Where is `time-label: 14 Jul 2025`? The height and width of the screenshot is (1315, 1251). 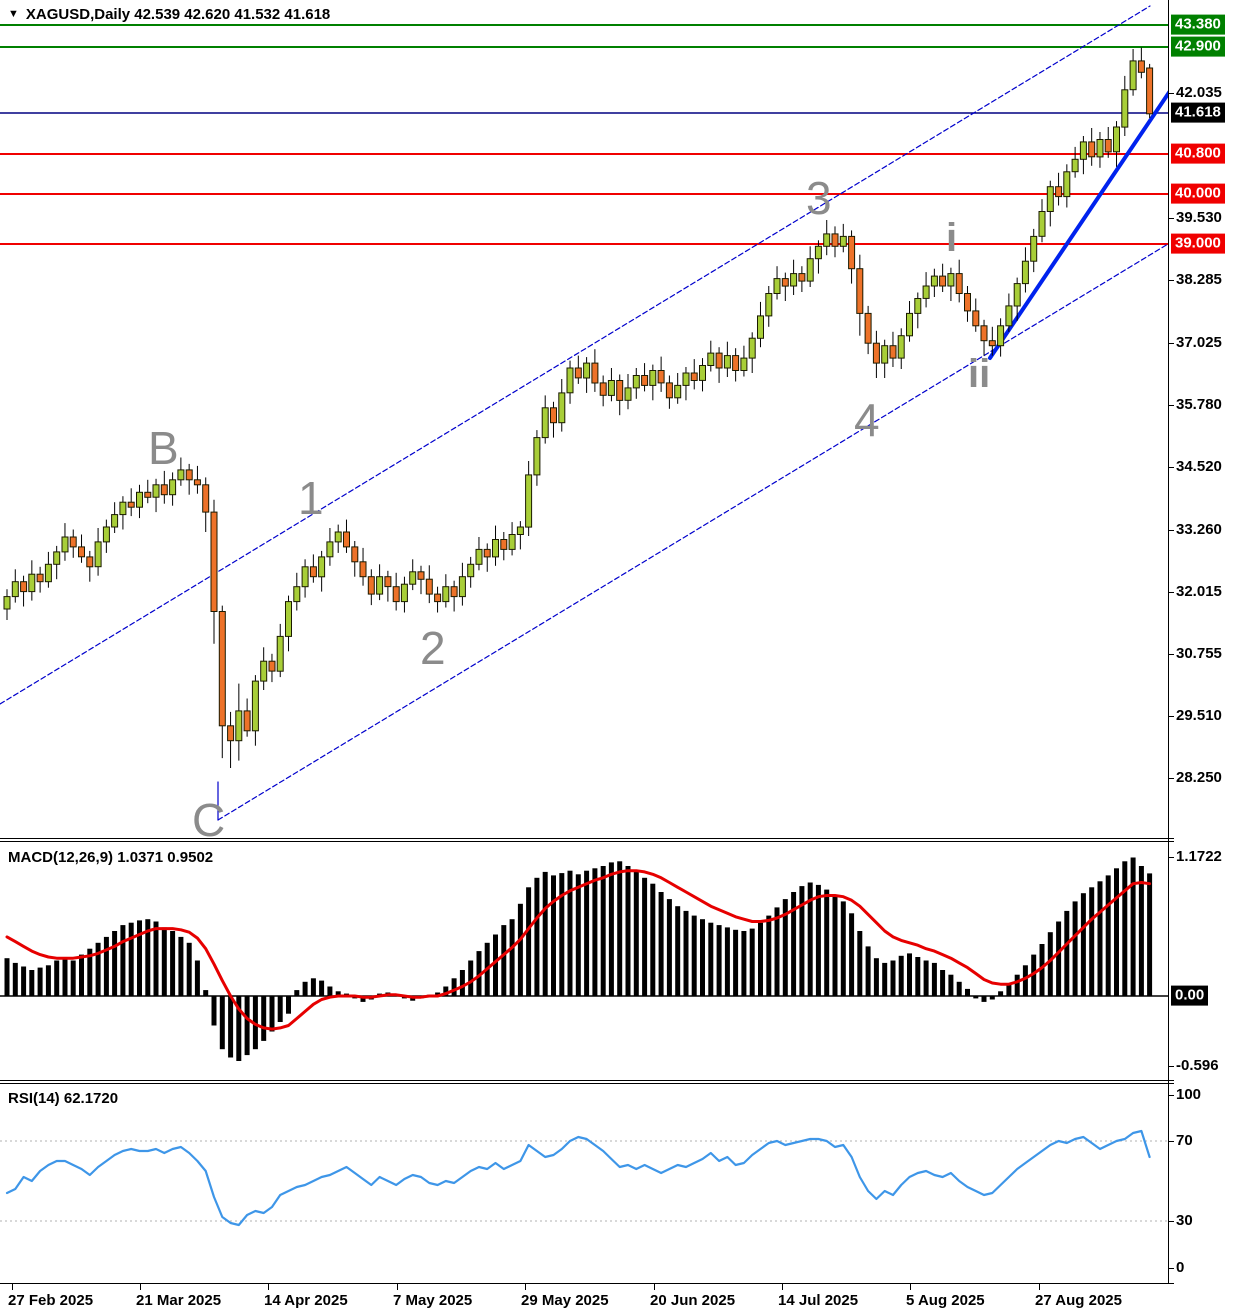
time-label: 14 Jul 2025 is located at coordinates (818, 1300).